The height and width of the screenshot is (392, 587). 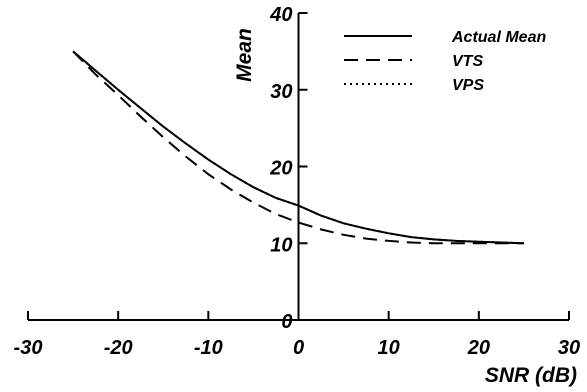 I want to click on y-tick-label: 10, so click(x=281, y=245).